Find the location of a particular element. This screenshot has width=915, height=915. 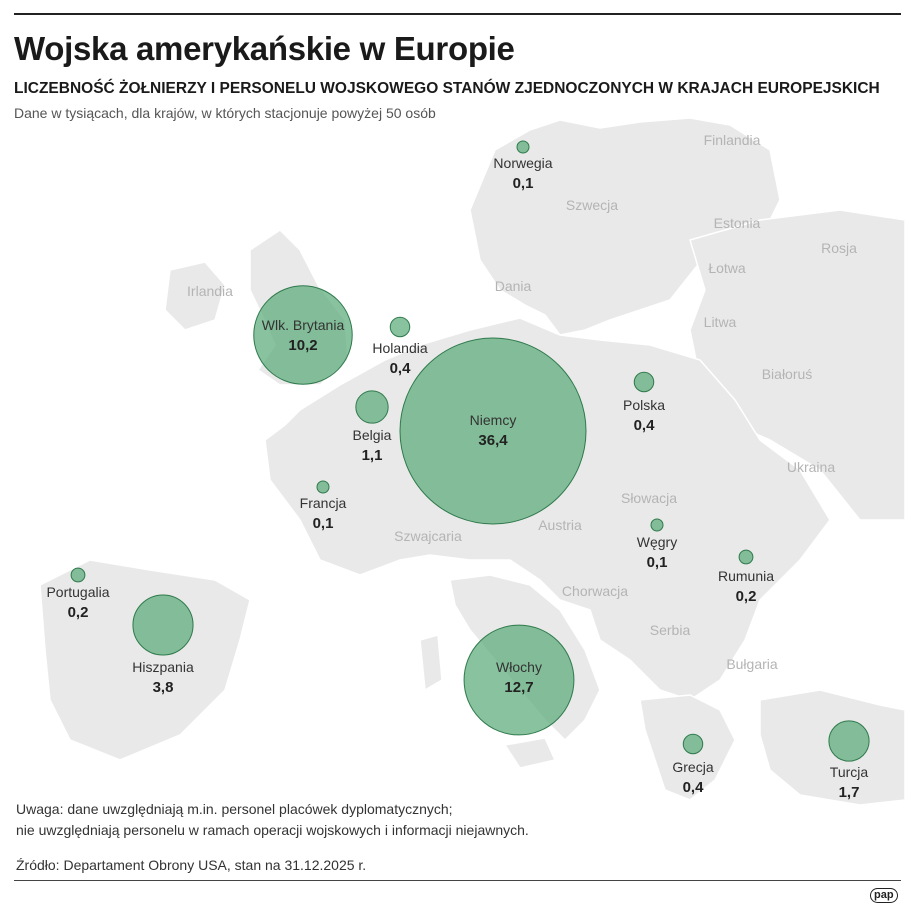

map-label-irlandia: Irlandia is located at coordinates (210, 291).